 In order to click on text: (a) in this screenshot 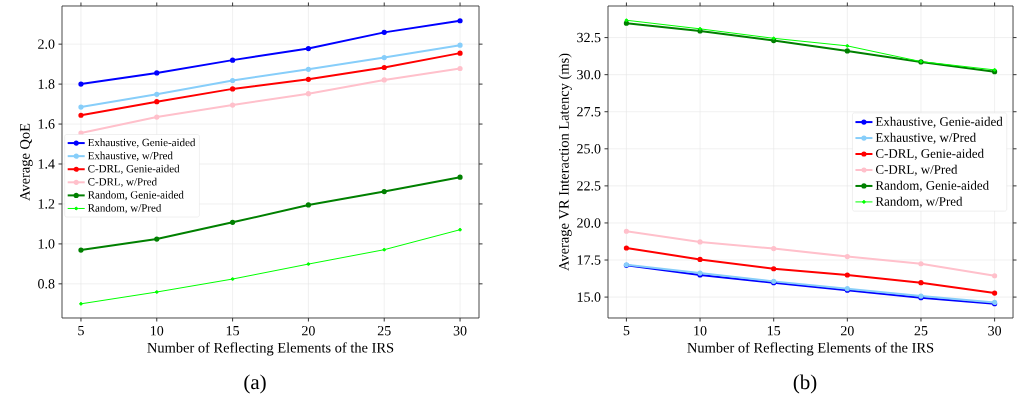, I will do `click(255, 384)`.